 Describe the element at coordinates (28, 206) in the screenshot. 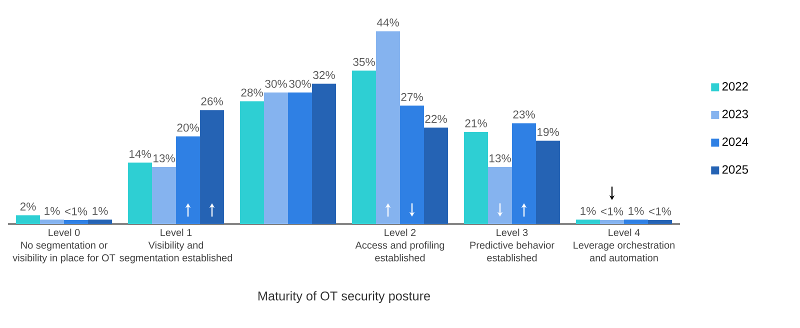

I see `data-label: 2%` at that location.